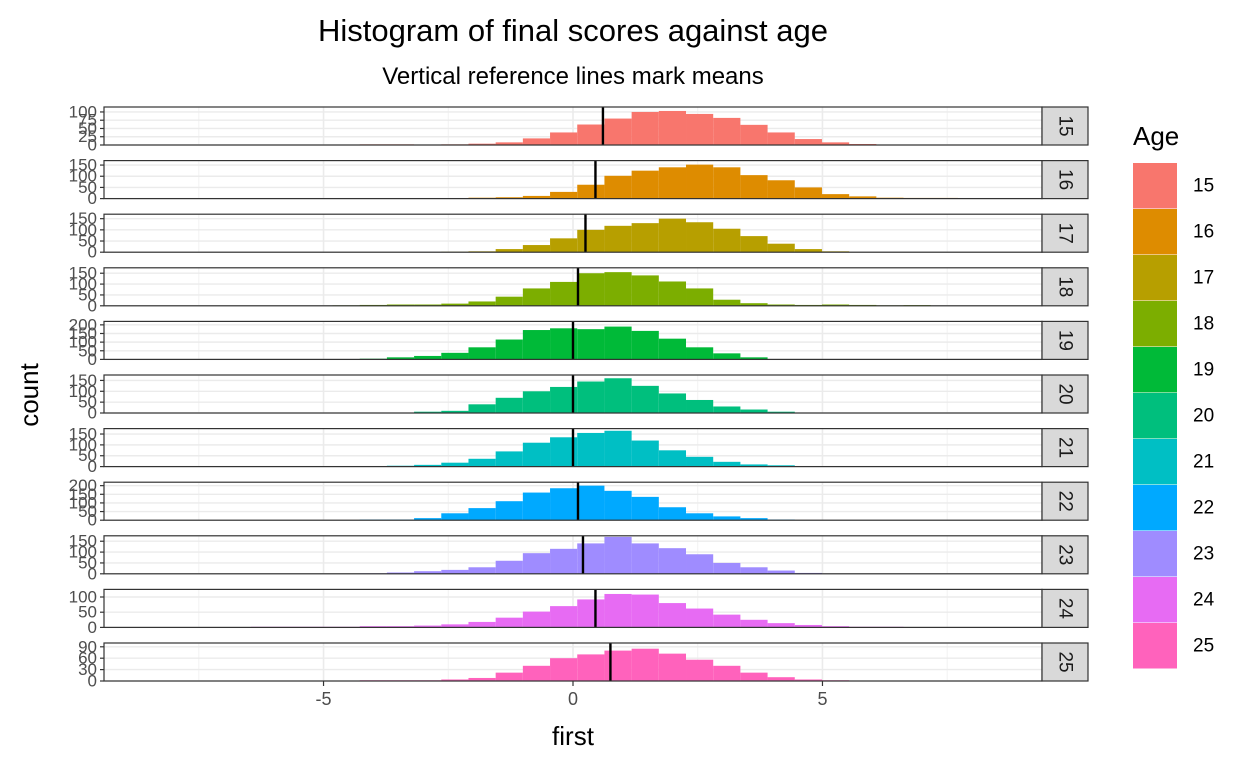 The width and height of the screenshot is (1248, 768). What do you see at coordinates (1203, 370) in the screenshot?
I see `legend-label: 19` at bounding box center [1203, 370].